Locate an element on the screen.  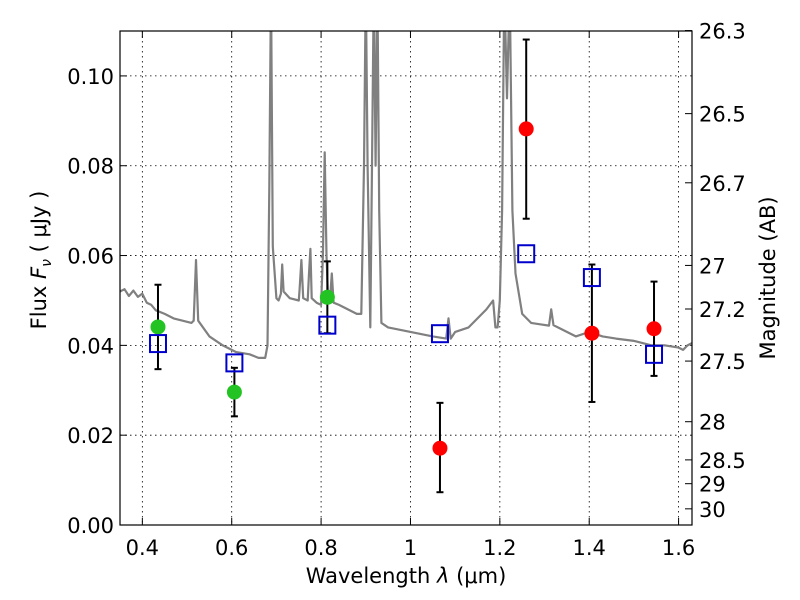
y-tick-label: 0.10 is located at coordinates (90, 77).